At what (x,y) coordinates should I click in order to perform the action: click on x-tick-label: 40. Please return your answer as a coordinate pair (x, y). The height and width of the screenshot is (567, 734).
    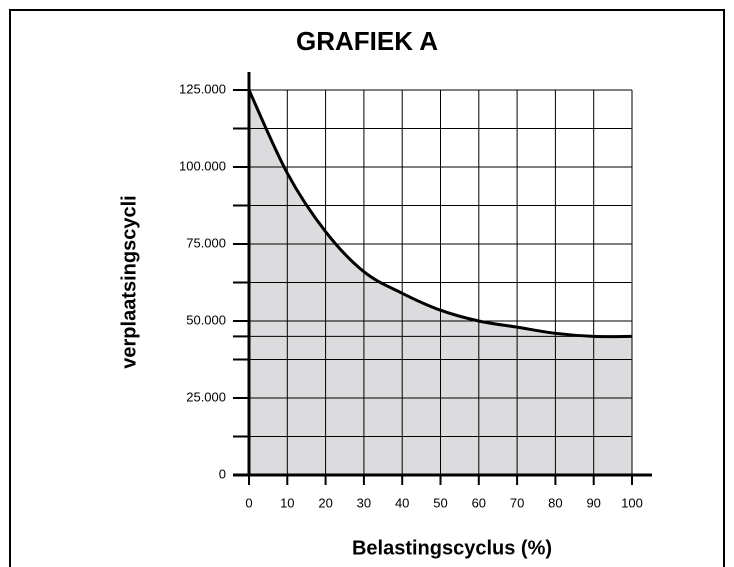
    Looking at the image, I should click on (402, 502).